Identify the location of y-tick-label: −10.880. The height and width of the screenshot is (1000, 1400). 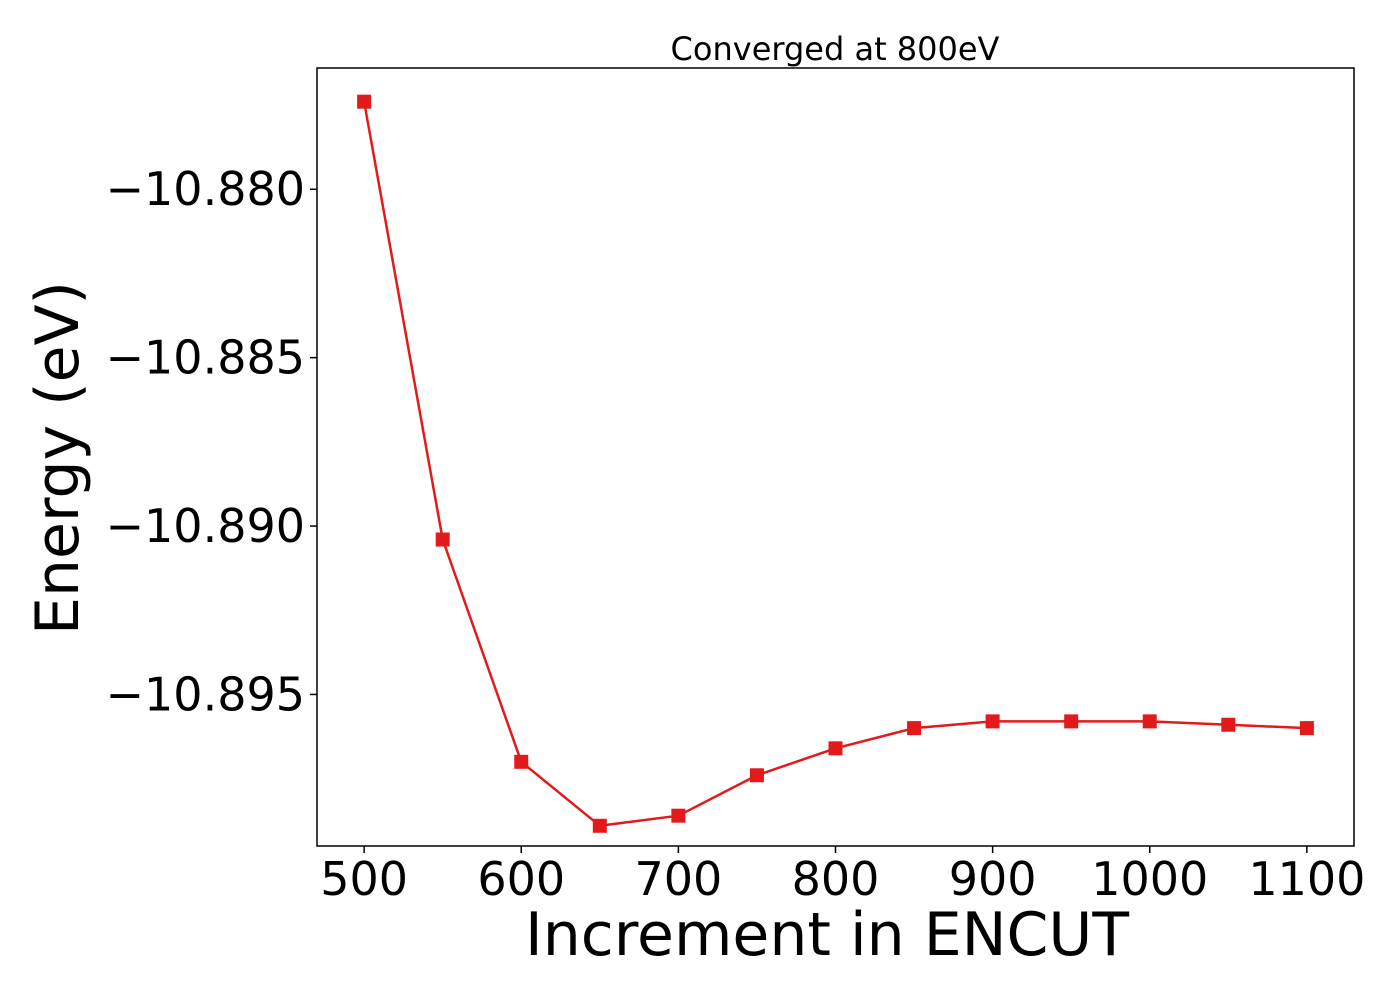
(206, 189).